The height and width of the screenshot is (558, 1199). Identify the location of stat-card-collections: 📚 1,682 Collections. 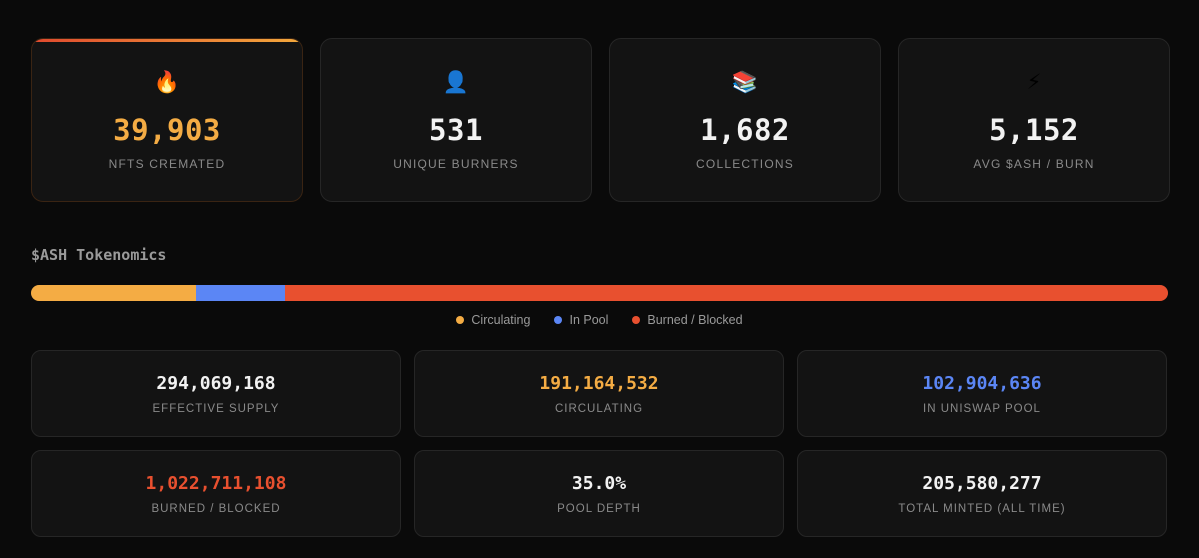
(745, 120).